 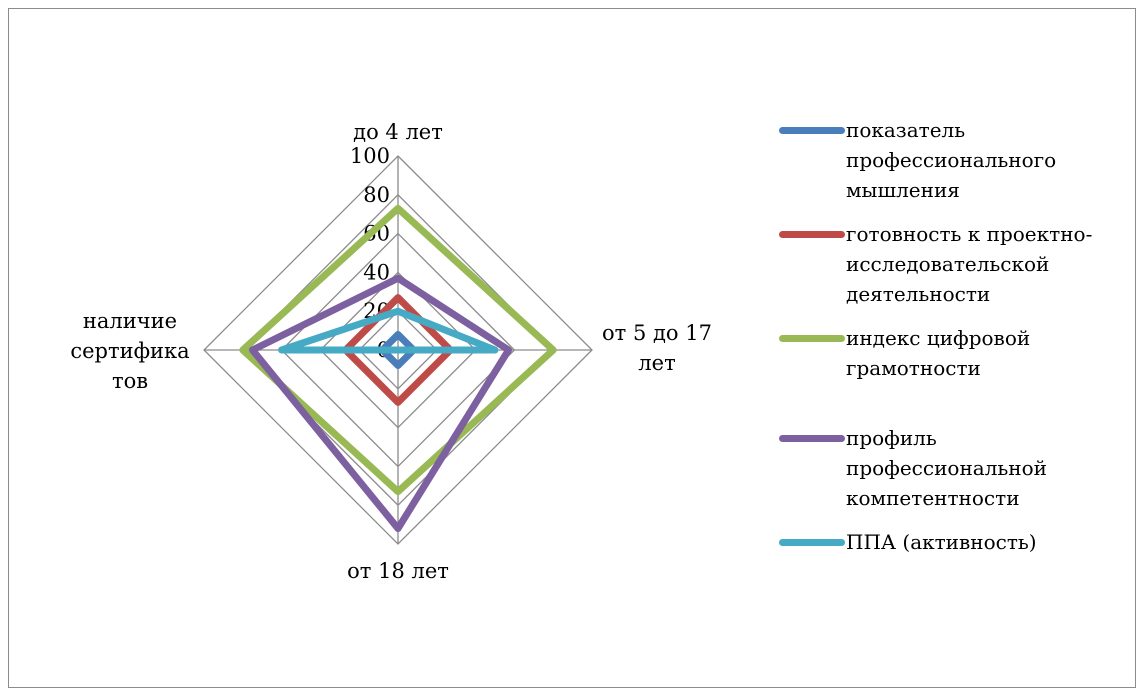 I want to click on tick-label: 40, so click(x=376, y=272).